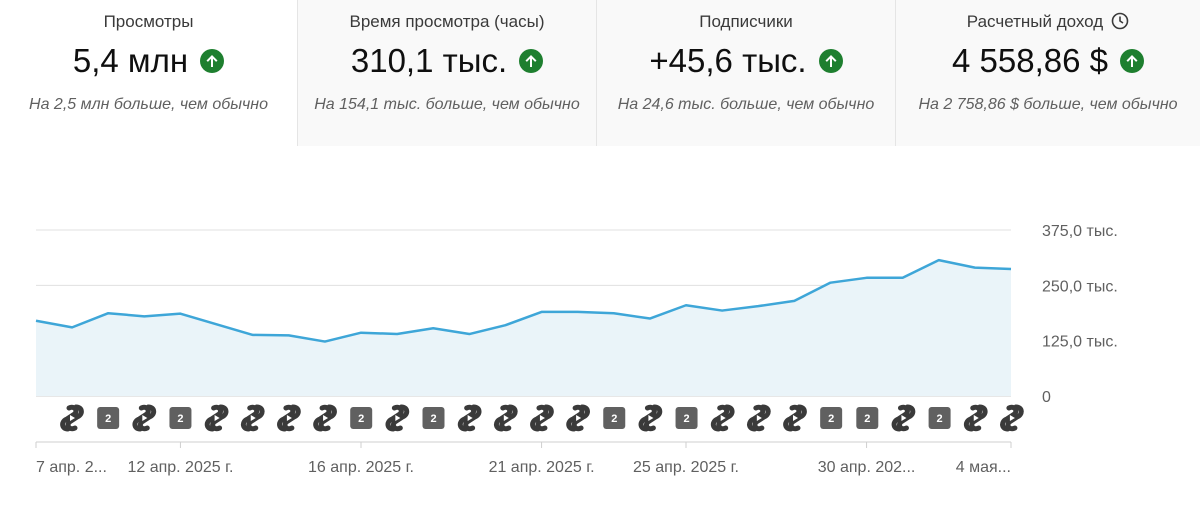 Image resolution: width=1200 pixels, height=513 pixels. I want to click on metric-value: +45,6 тыс., so click(728, 60).